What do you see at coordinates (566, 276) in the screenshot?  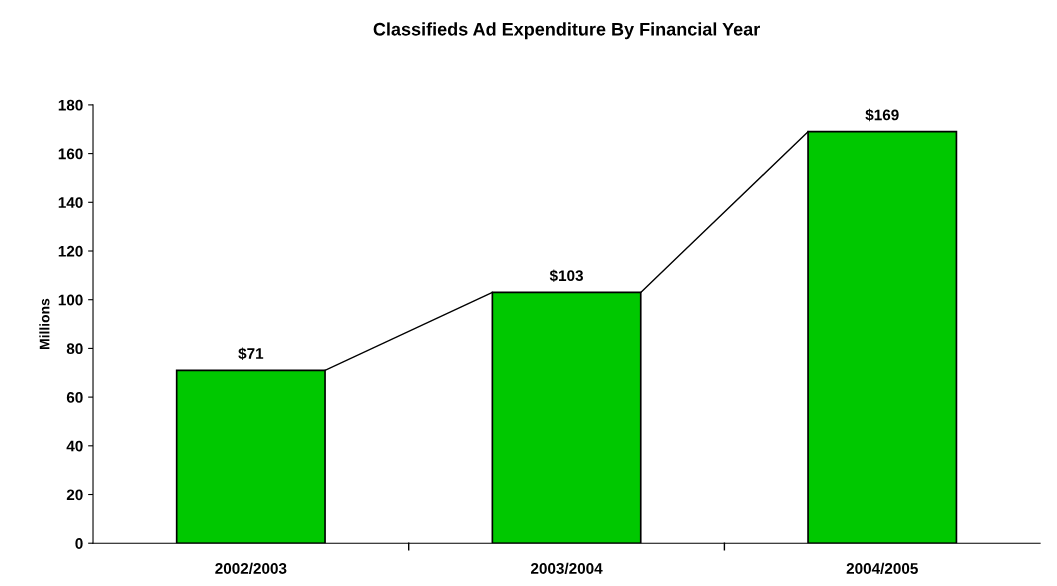 I see `data-label: $103` at bounding box center [566, 276].